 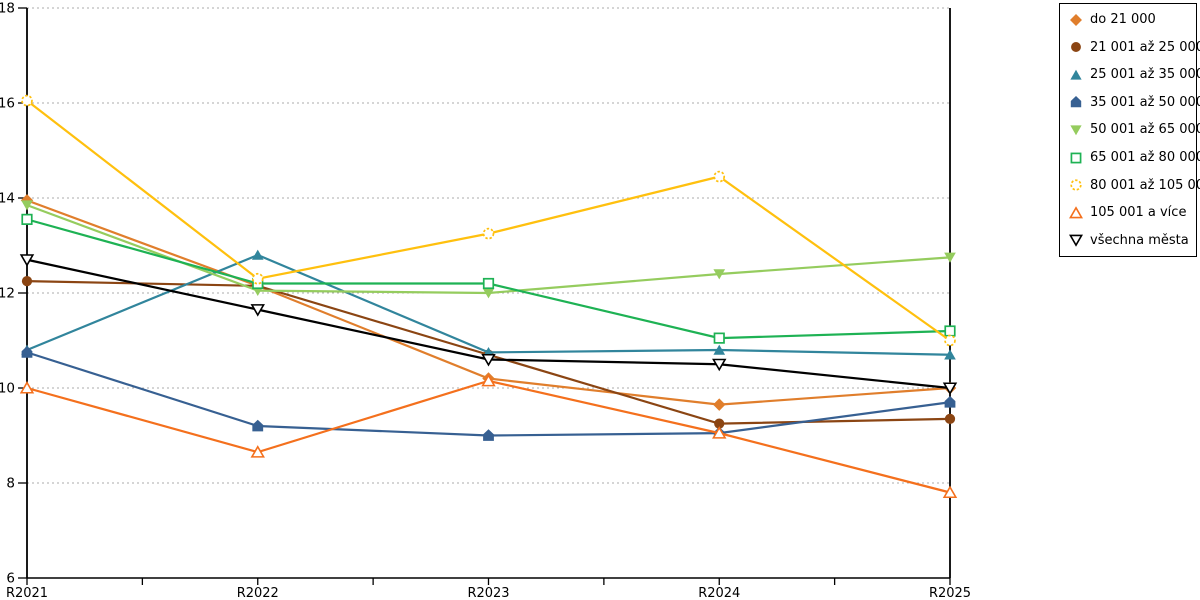 I want to click on x-axis-label: R2022, so click(x=258, y=593).